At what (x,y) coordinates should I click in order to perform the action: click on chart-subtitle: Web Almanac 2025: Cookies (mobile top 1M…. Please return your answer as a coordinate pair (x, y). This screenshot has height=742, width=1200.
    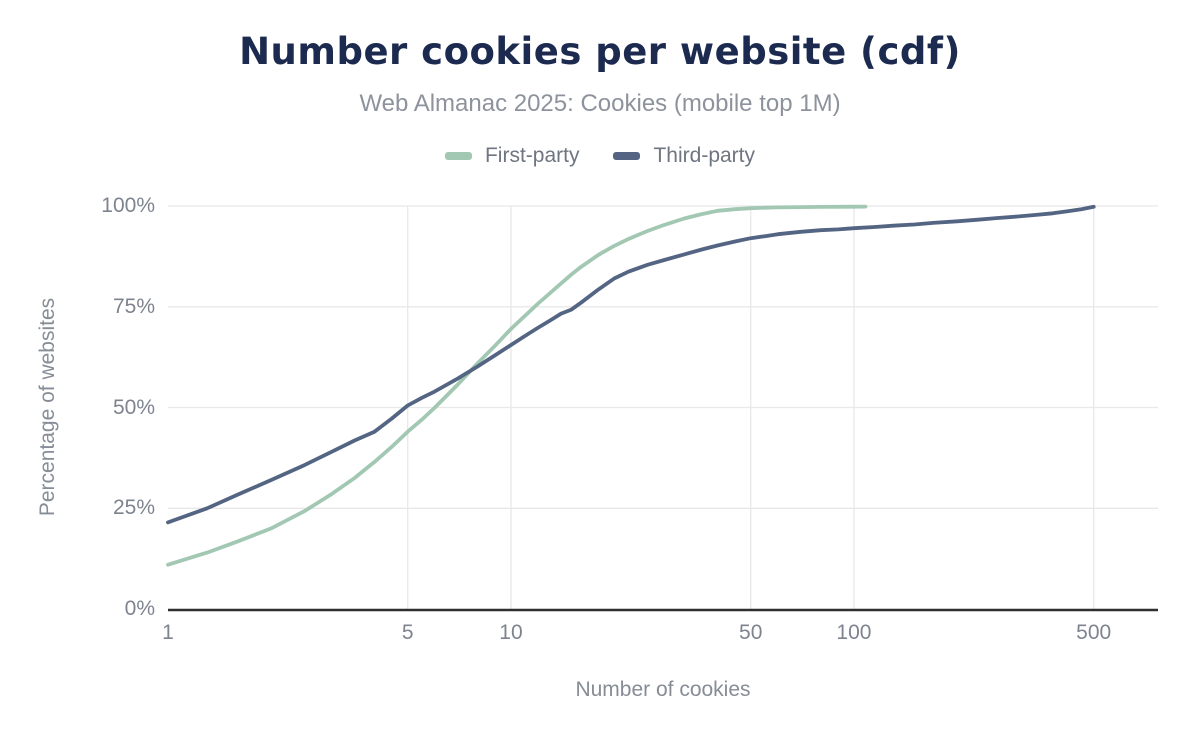
    Looking at the image, I should click on (600, 103).